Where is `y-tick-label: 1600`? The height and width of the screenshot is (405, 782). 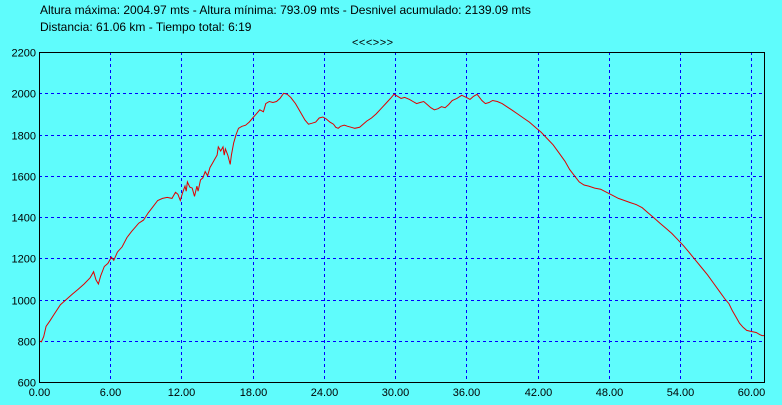 y-tick-label: 1600 is located at coordinates (24, 178).